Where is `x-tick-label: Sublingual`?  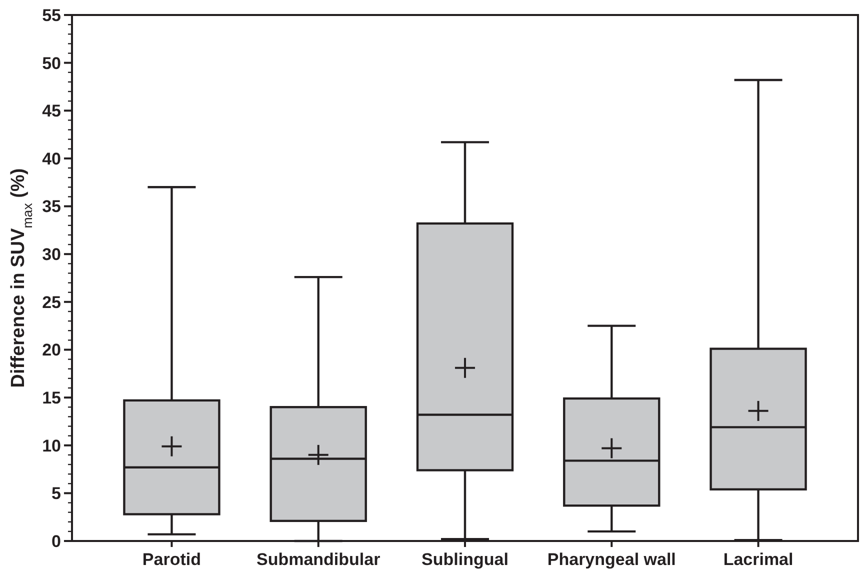 x-tick-label: Sublingual is located at coordinates (465, 559).